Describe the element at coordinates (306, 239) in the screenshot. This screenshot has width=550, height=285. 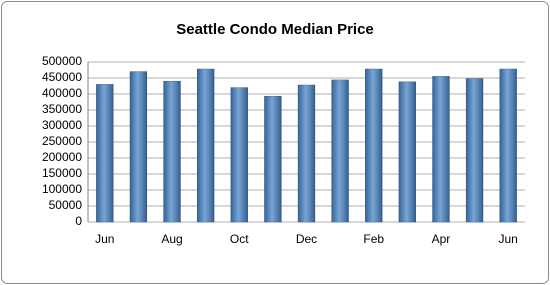
I see `x-tick-label: Dec` at that location.